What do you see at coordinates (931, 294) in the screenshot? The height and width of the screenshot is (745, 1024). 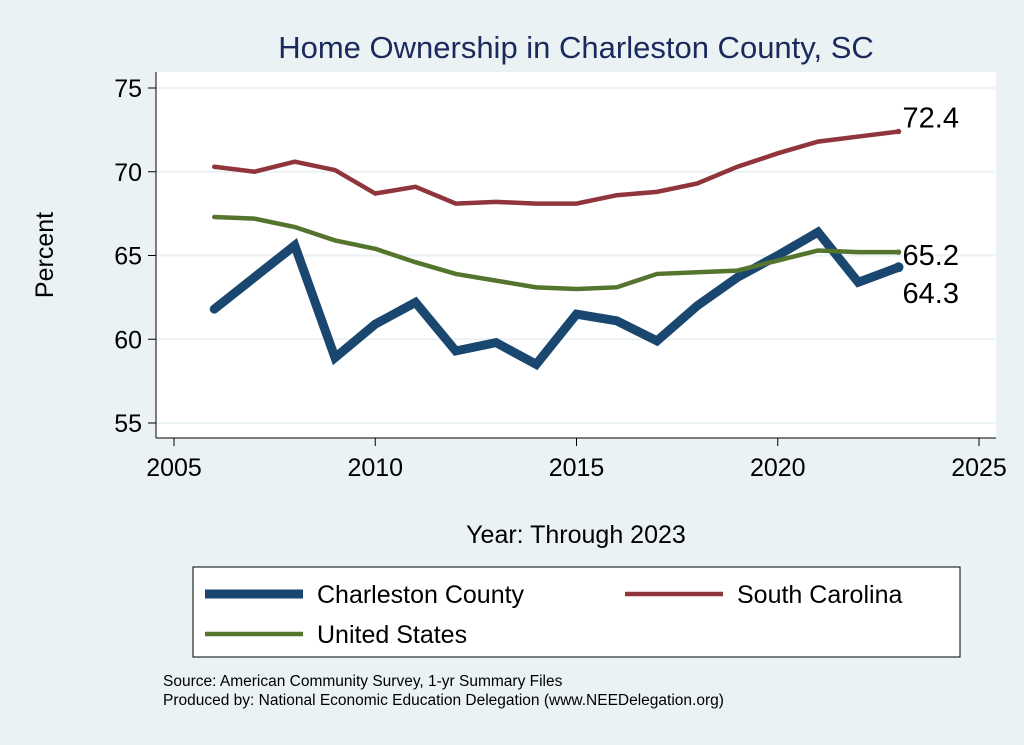 I see `end-label: 64.3` at bounding box center [931, 294].